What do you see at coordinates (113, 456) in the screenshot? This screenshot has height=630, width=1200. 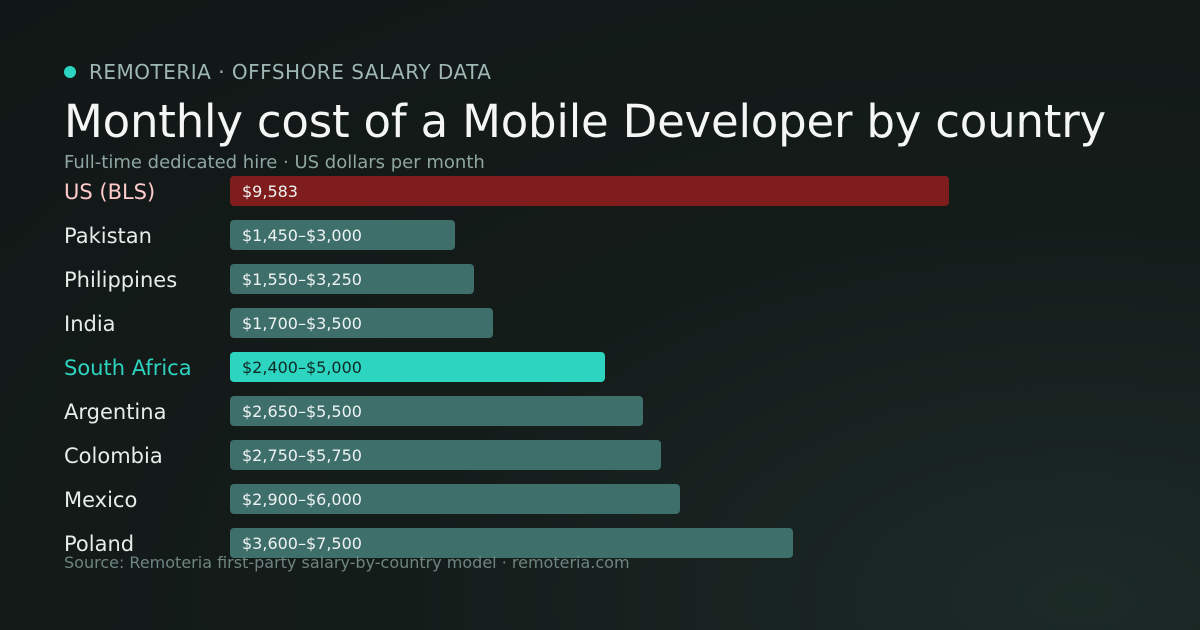 I see `row-label: Colombia` at bounding box center [113, 456].